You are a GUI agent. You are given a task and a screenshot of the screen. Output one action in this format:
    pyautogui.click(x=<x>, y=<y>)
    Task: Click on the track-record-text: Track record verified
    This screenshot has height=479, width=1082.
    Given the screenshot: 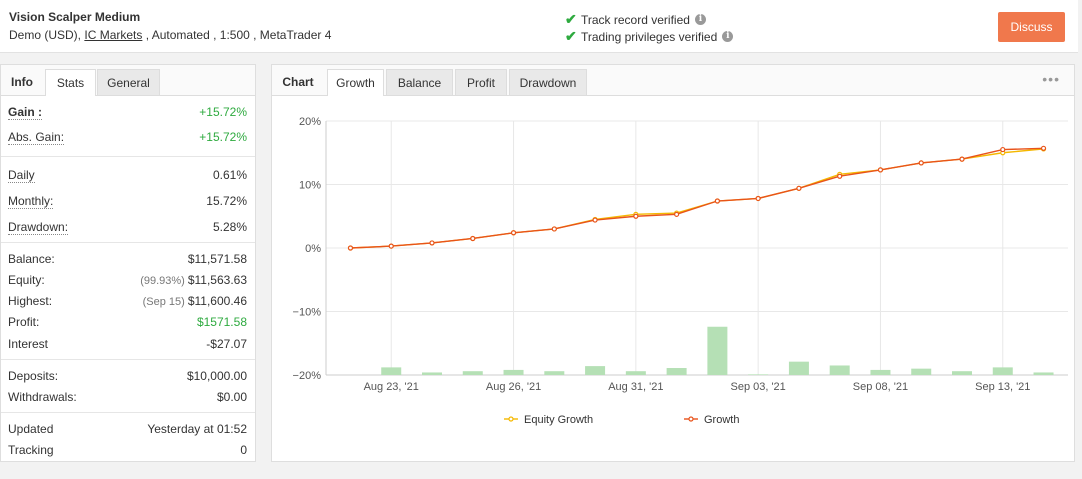 What is the action you would take?
    pyautogui.click(x=635, y=19)
    